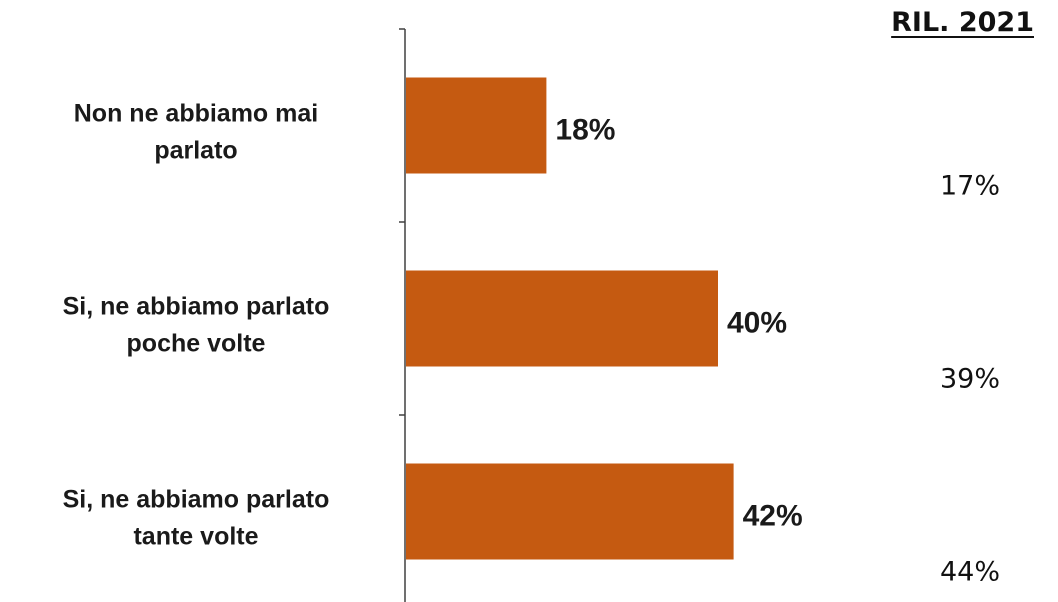 The width and height of the screenshot is (1058, 602). What do you see at coordinates (196, 344) in the screenshot?
I see `category-label: poche volte` at bounding box center [196, 344].